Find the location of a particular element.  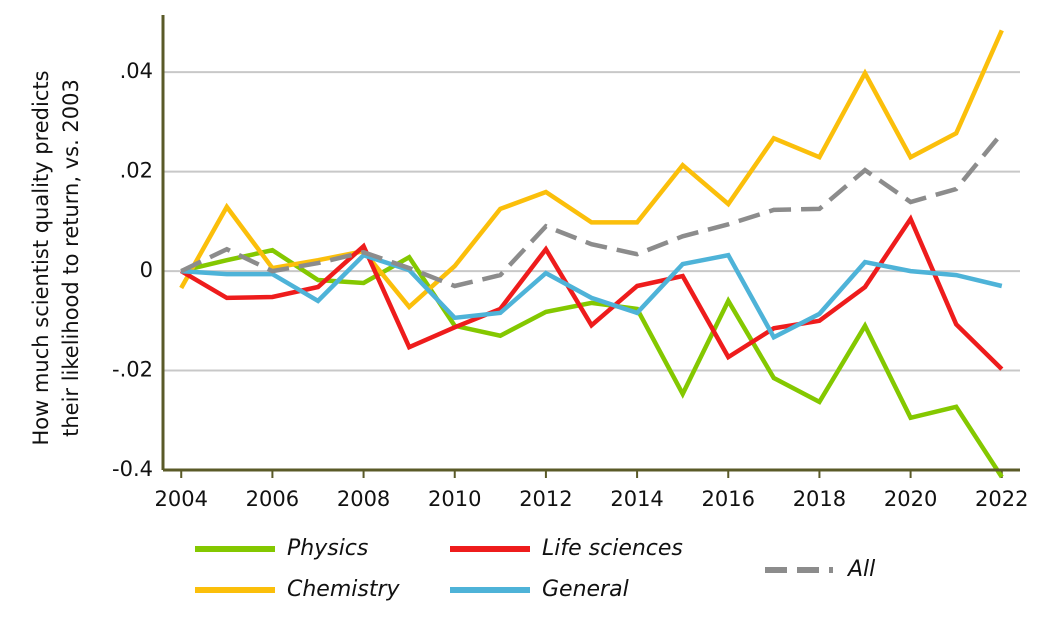

y-axis-label: their likelihood to return, vs. 2003 is located at coordinates (71, 258).